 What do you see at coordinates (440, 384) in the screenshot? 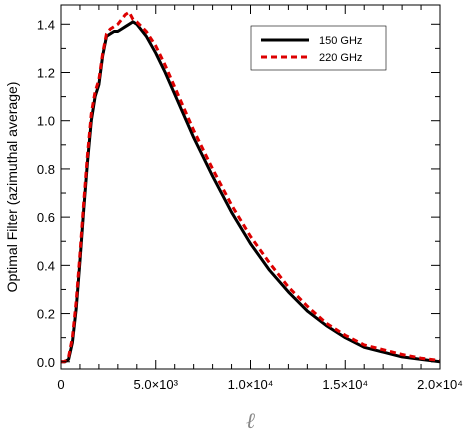
I see `x-tick-label: 2.0×10⁴` at bounding box center [440, 384].